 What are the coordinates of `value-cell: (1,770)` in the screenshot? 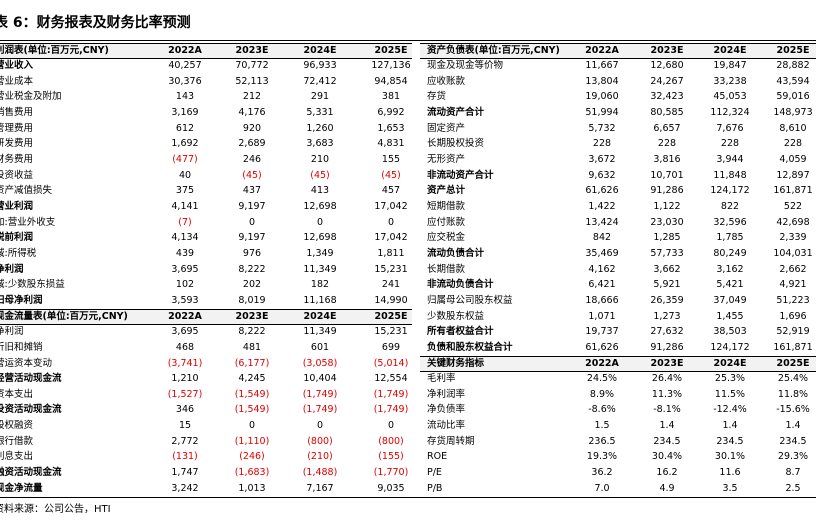 It's located at (391, 473).